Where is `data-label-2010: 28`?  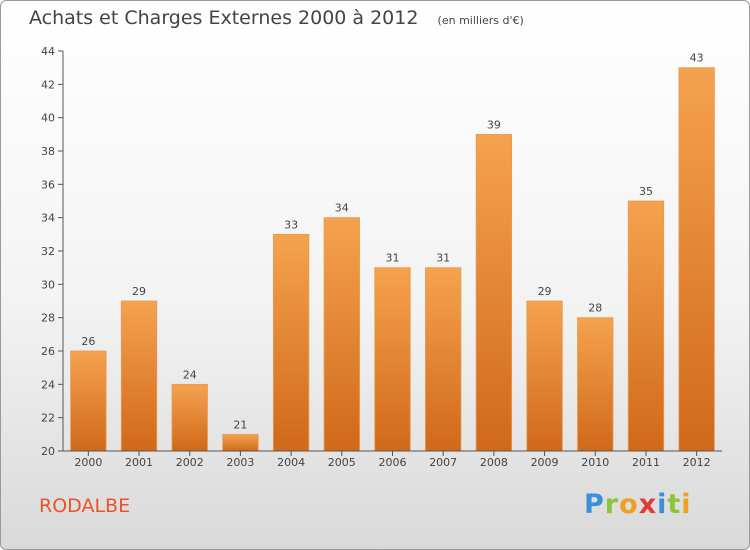 data-label-2010: 28 is located at coordinates (595, 308).